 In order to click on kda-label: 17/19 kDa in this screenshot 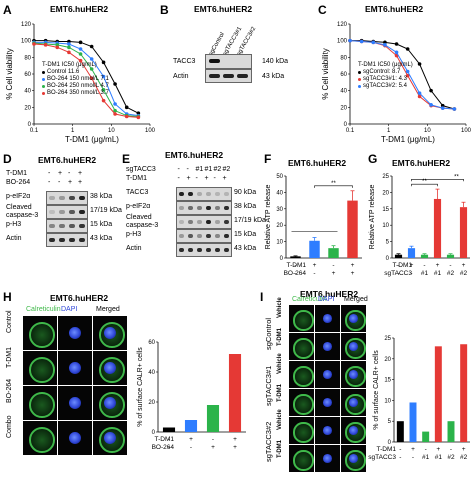, I will do `click(106, 210)`.